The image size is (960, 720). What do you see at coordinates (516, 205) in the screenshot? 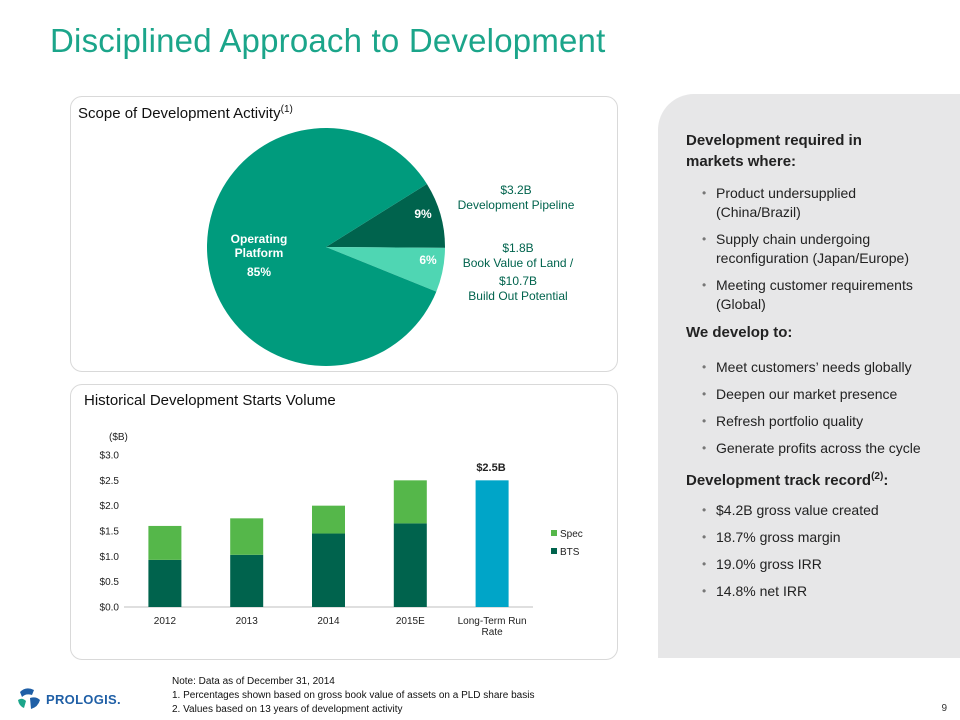
I see `callout-pipeline-label: Development Pipeline` at bounding box center [516, 205].